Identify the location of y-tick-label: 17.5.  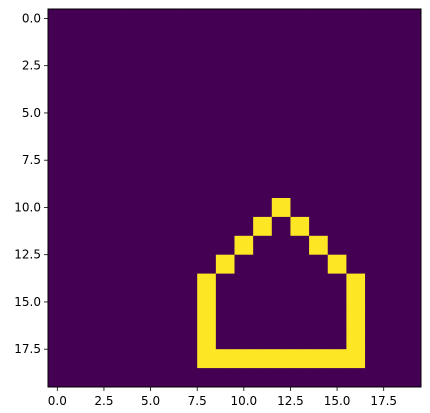
(27, 349).